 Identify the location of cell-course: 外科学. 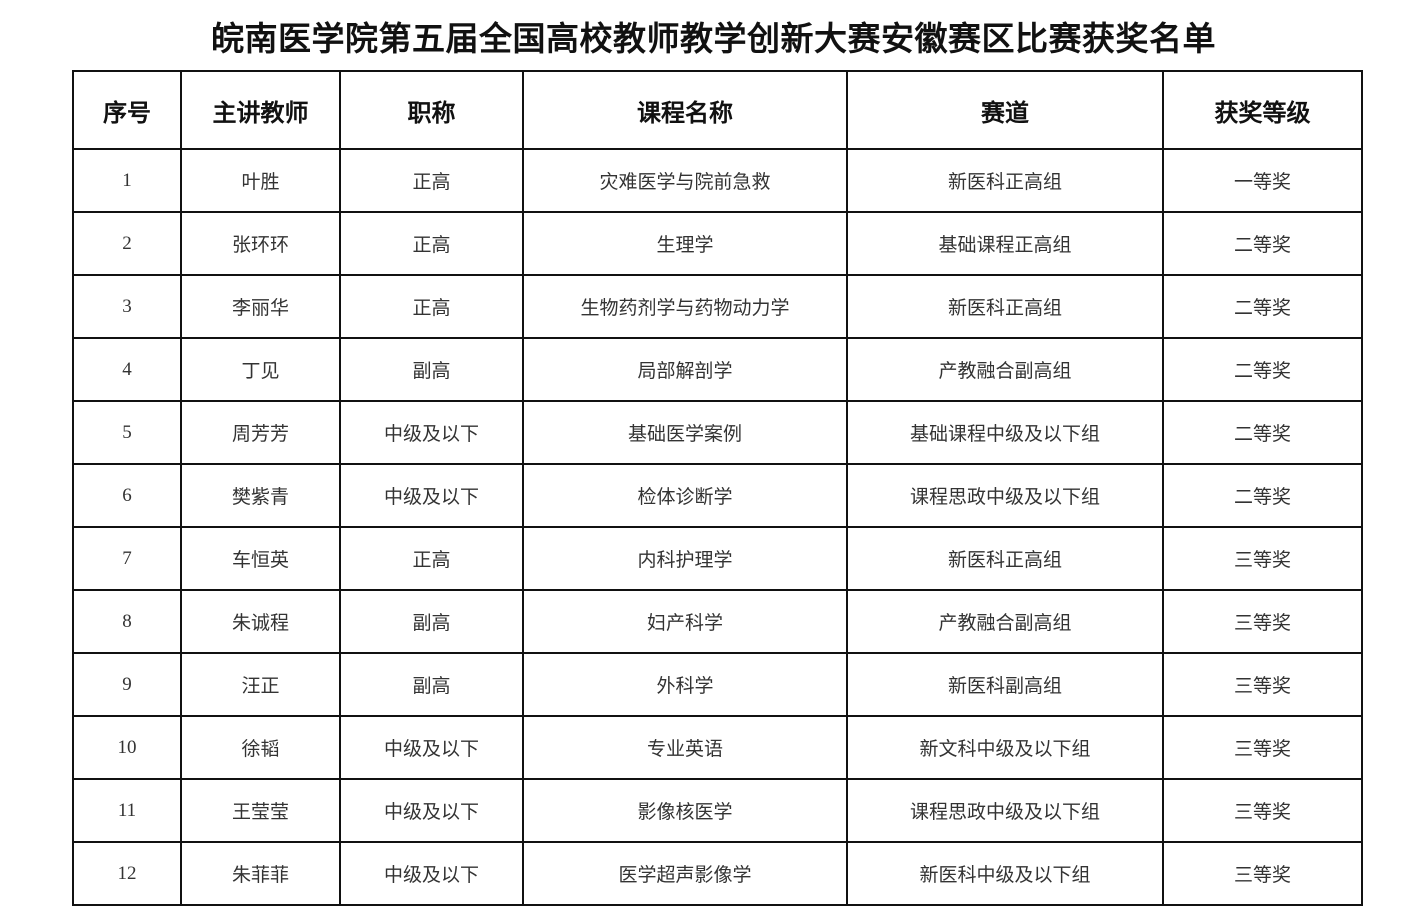
(685, 684).